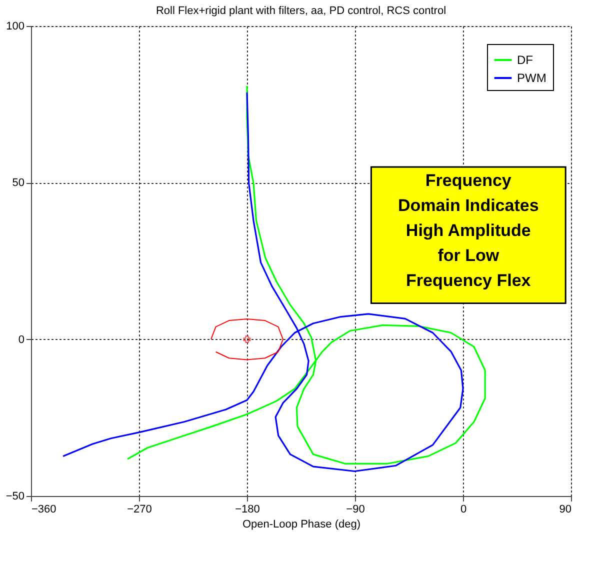 The width and height of the screenshot is (616, 574). I want to click on chart-title: Roll Flex+rigid plant with filters, aa, PD control, RCS control, so click(301, 11).